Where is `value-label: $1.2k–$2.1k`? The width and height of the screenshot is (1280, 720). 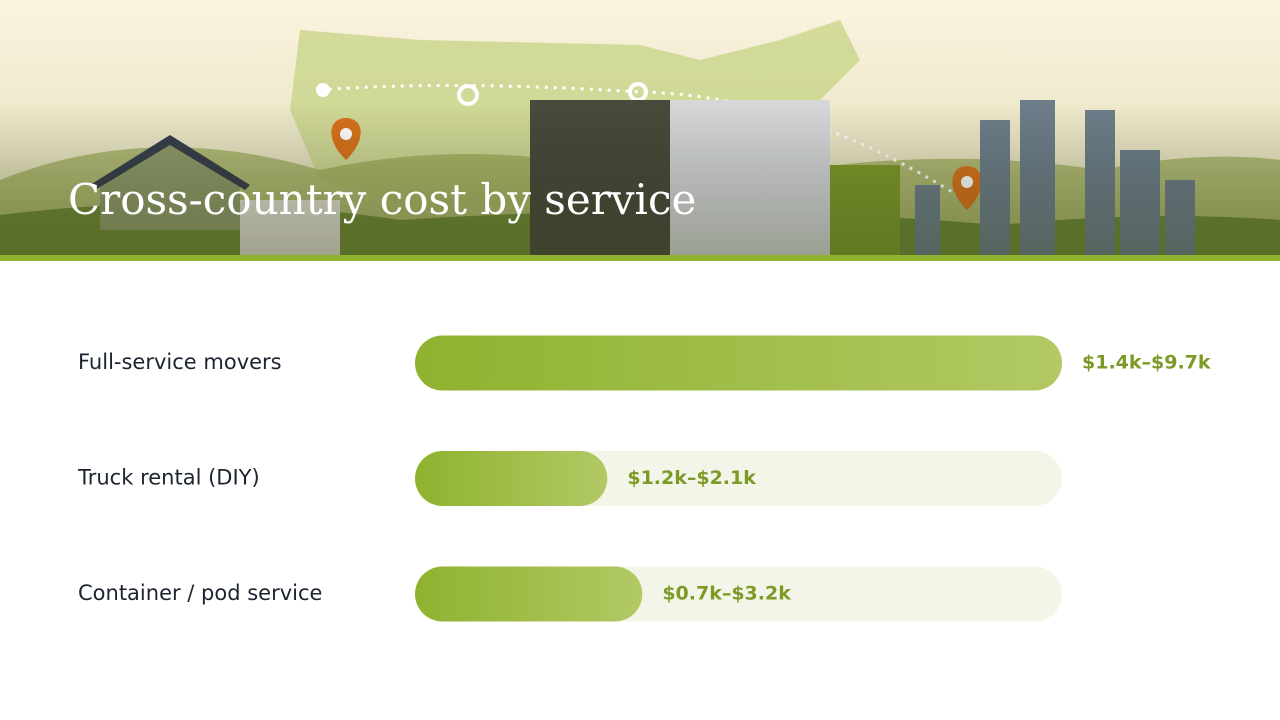 value-label: $1.2k–$2.1k is located at coordinates (691, 478).